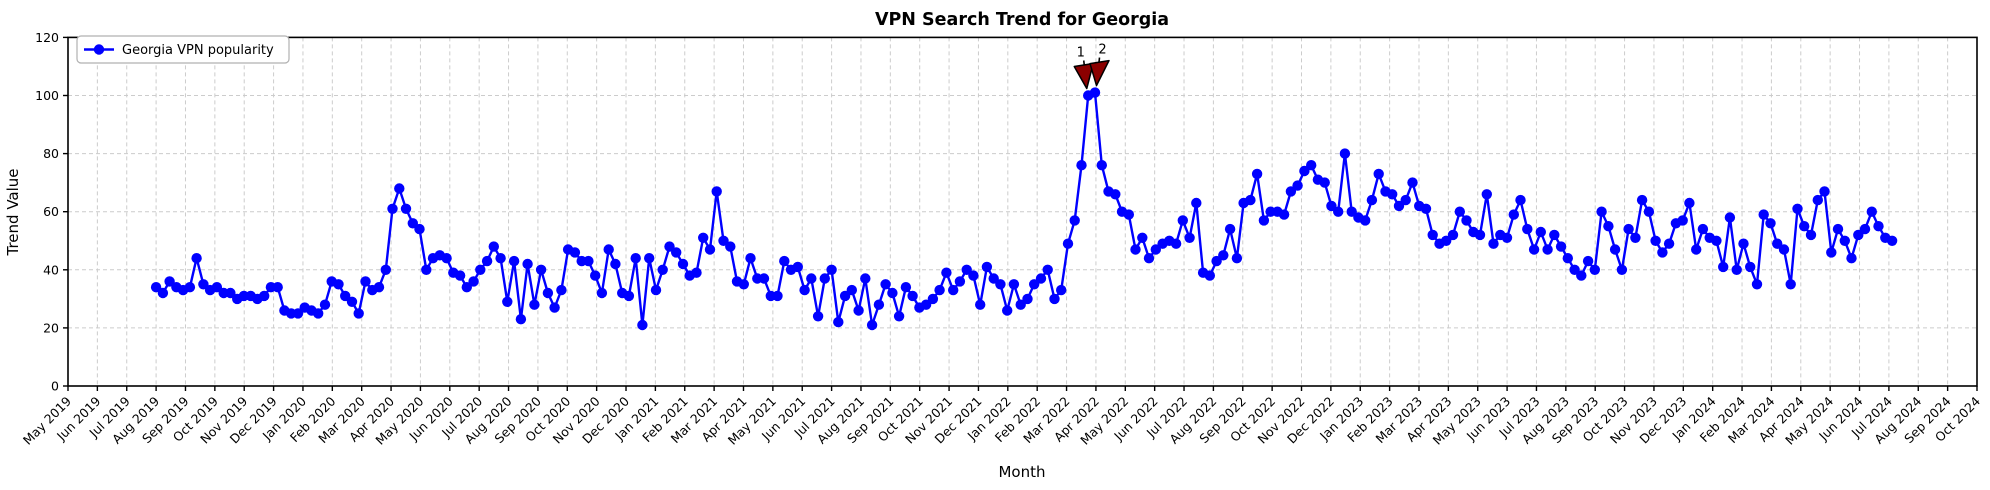 This screenshot has height=490, width=1990. Describe the element at coordinates (47, 95) in the screenshot. I see `y-tick-label: 100` at that location.